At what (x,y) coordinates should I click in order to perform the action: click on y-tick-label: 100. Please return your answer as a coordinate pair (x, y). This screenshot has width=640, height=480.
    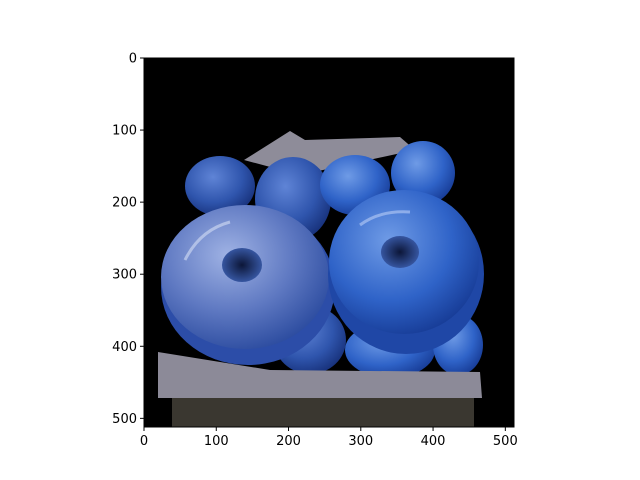
    Looking at the image, I should click on (124, 131).